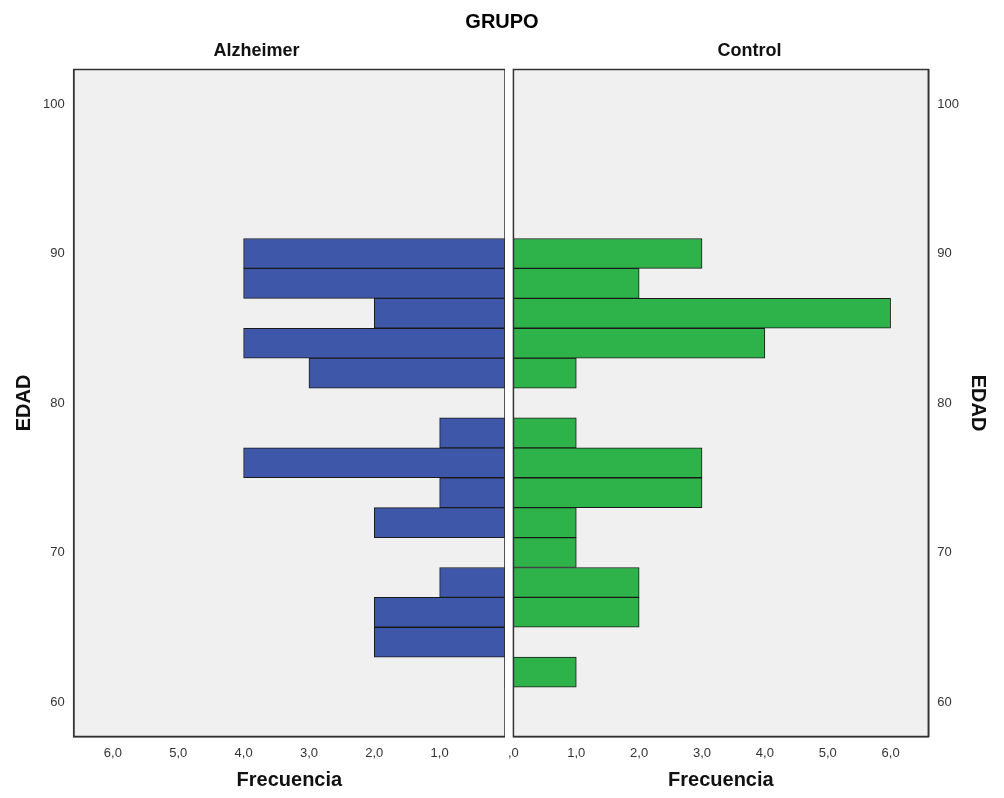 The image size is (1004, 798). What do you see at coordinates (749, 49) in the screenshot?
I see `chart-subtitle: Control` at bounding box center [749, 49].